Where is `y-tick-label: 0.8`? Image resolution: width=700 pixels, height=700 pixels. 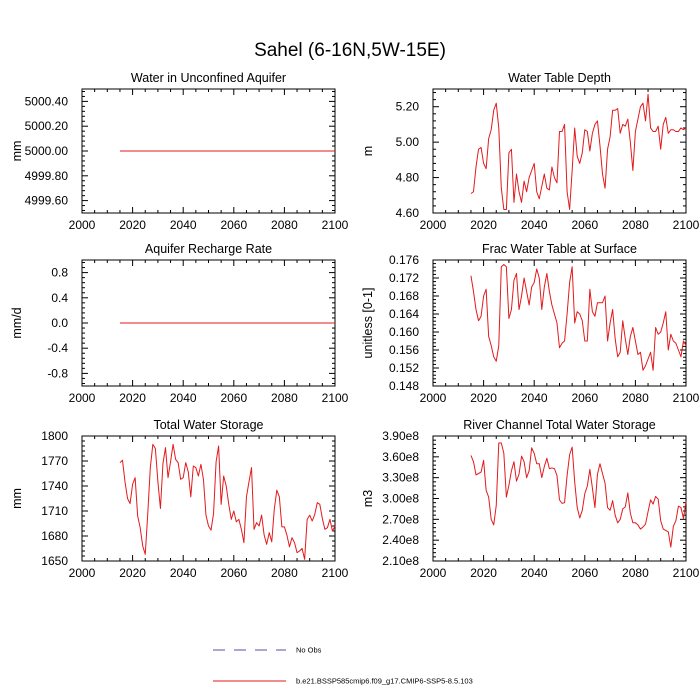
y-tick-label: 0.8 is located at coordinates (59, 273).